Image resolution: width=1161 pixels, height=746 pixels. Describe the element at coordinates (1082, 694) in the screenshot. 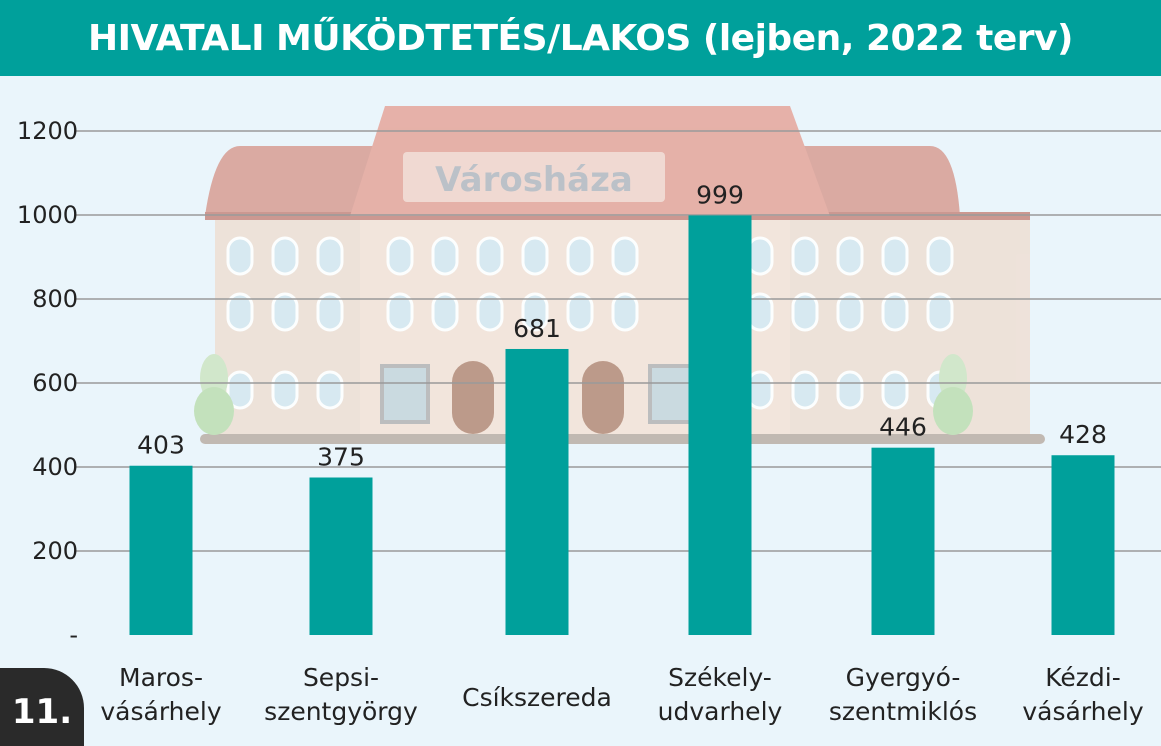

I see `x-category-label: Kézdi-vásárhely` at that location.